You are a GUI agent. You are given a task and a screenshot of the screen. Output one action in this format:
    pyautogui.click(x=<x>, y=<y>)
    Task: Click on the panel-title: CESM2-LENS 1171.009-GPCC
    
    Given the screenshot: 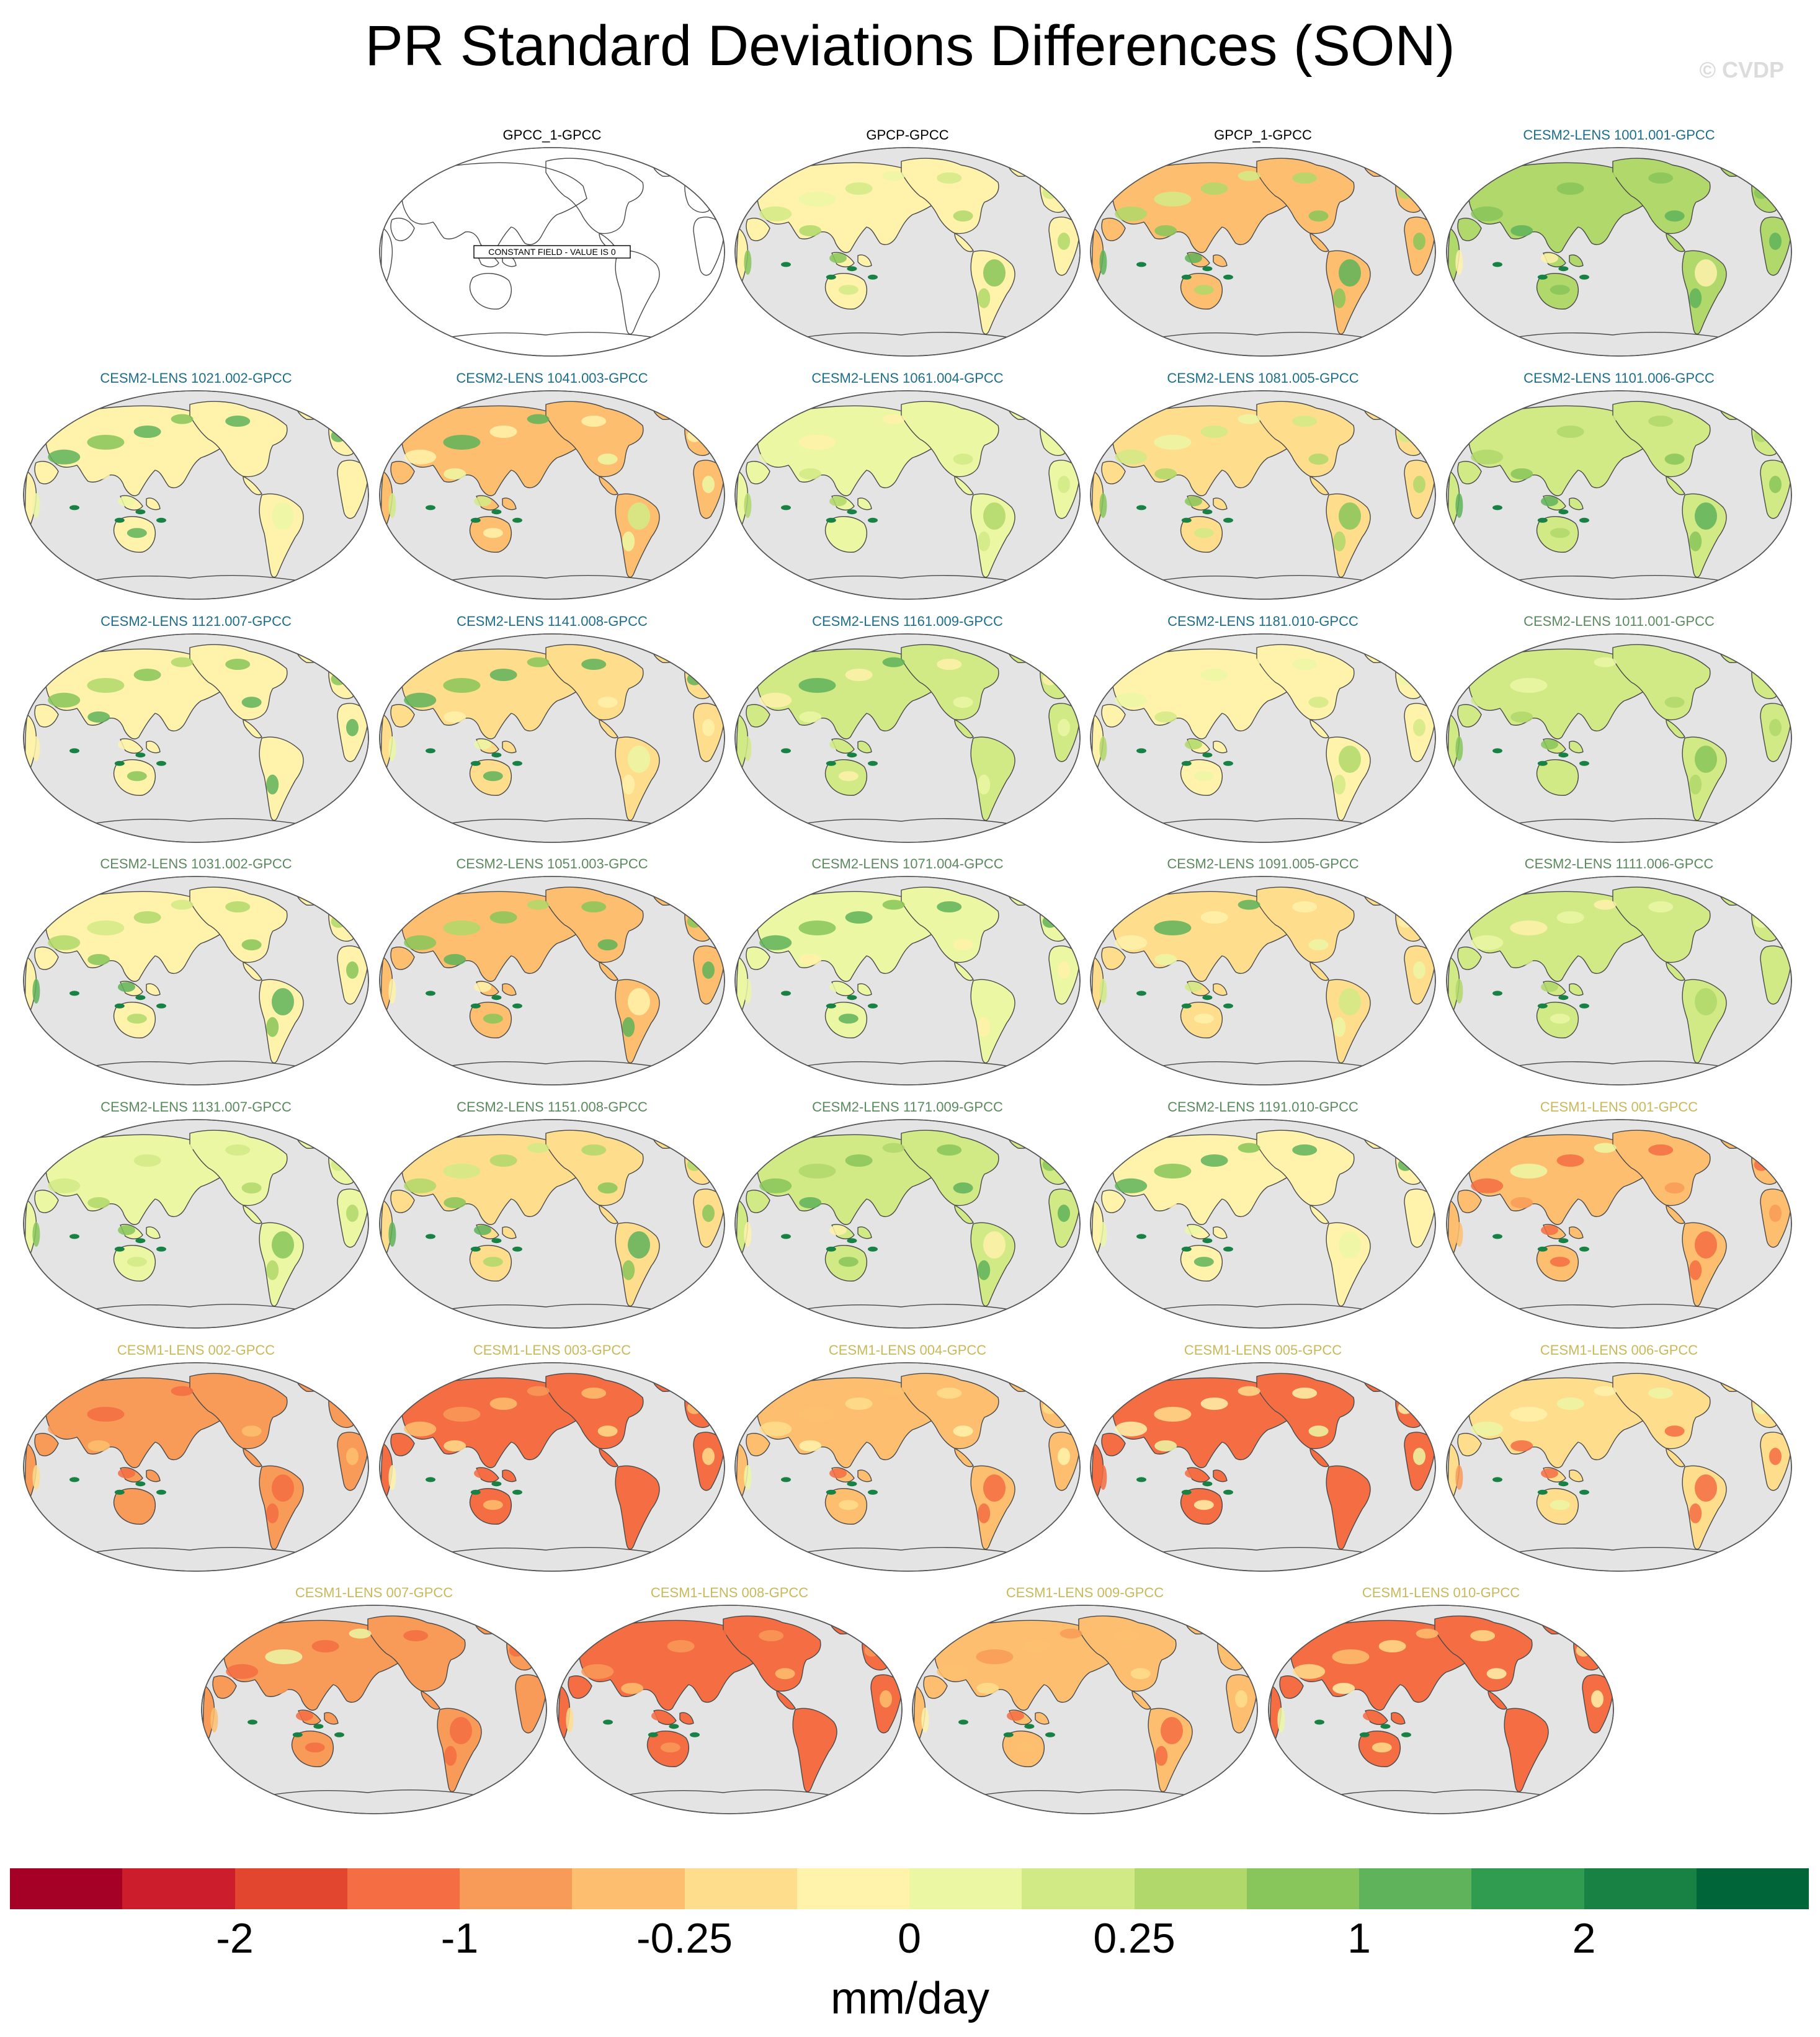 What is the action you would take?
    pyautogui.click(x=907, y=1107)
    